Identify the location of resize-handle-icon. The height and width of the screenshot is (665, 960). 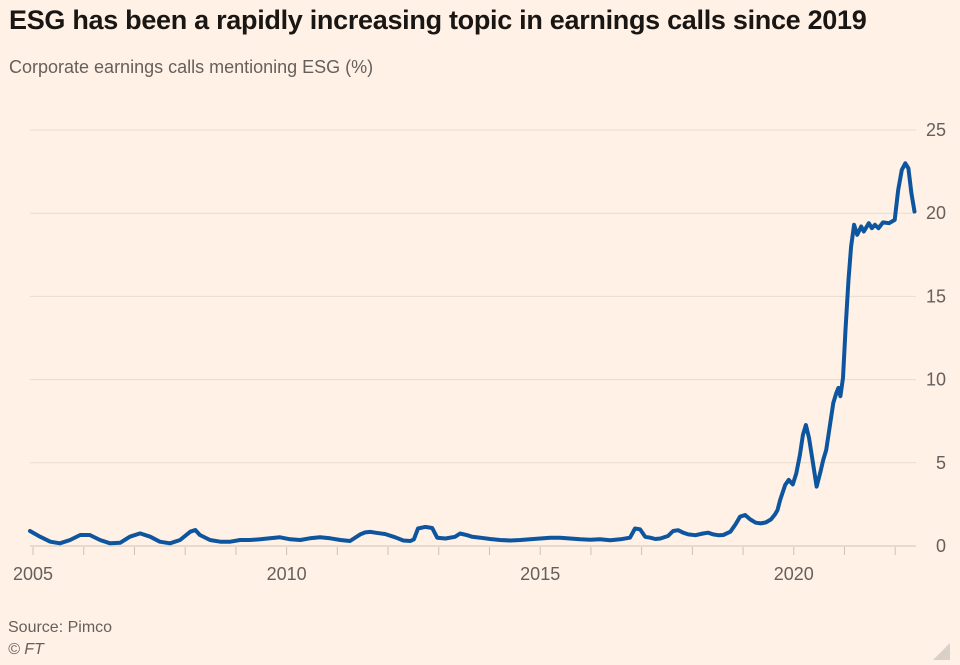
(941, 651).